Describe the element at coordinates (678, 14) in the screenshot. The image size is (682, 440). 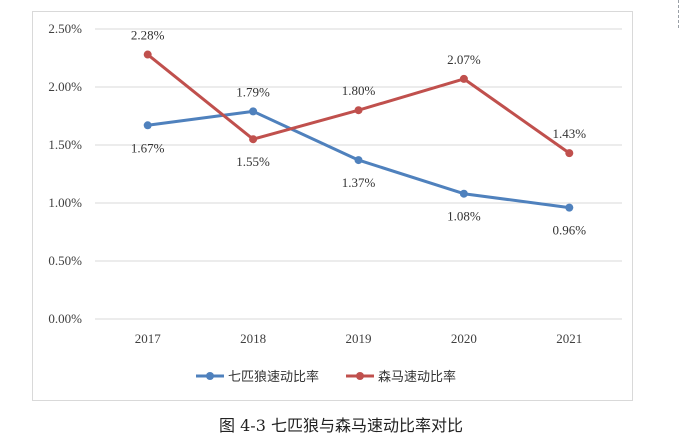
I see `page-edge-rule` at that location.